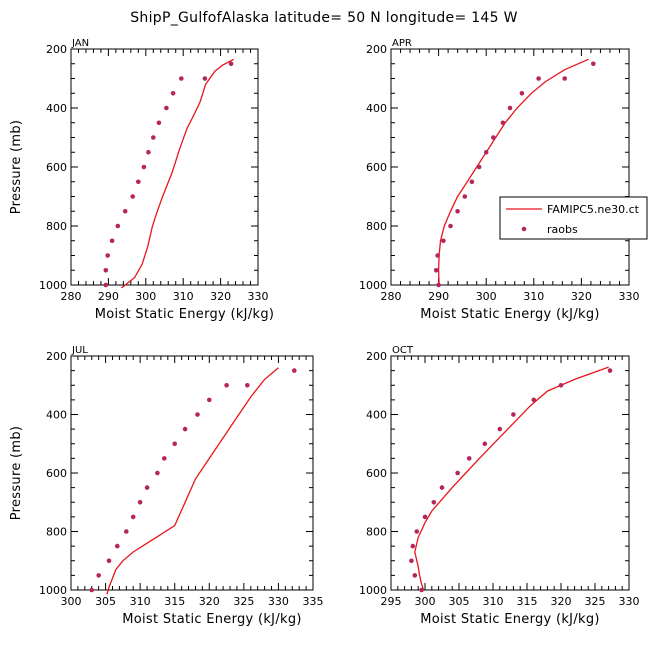 The height and width of the screenshot is (649, 648). What do you see at coordinates (140, 601) in the screenshot?
I see `jul-x-tick-label: 310` at bounding box center [140, 601].